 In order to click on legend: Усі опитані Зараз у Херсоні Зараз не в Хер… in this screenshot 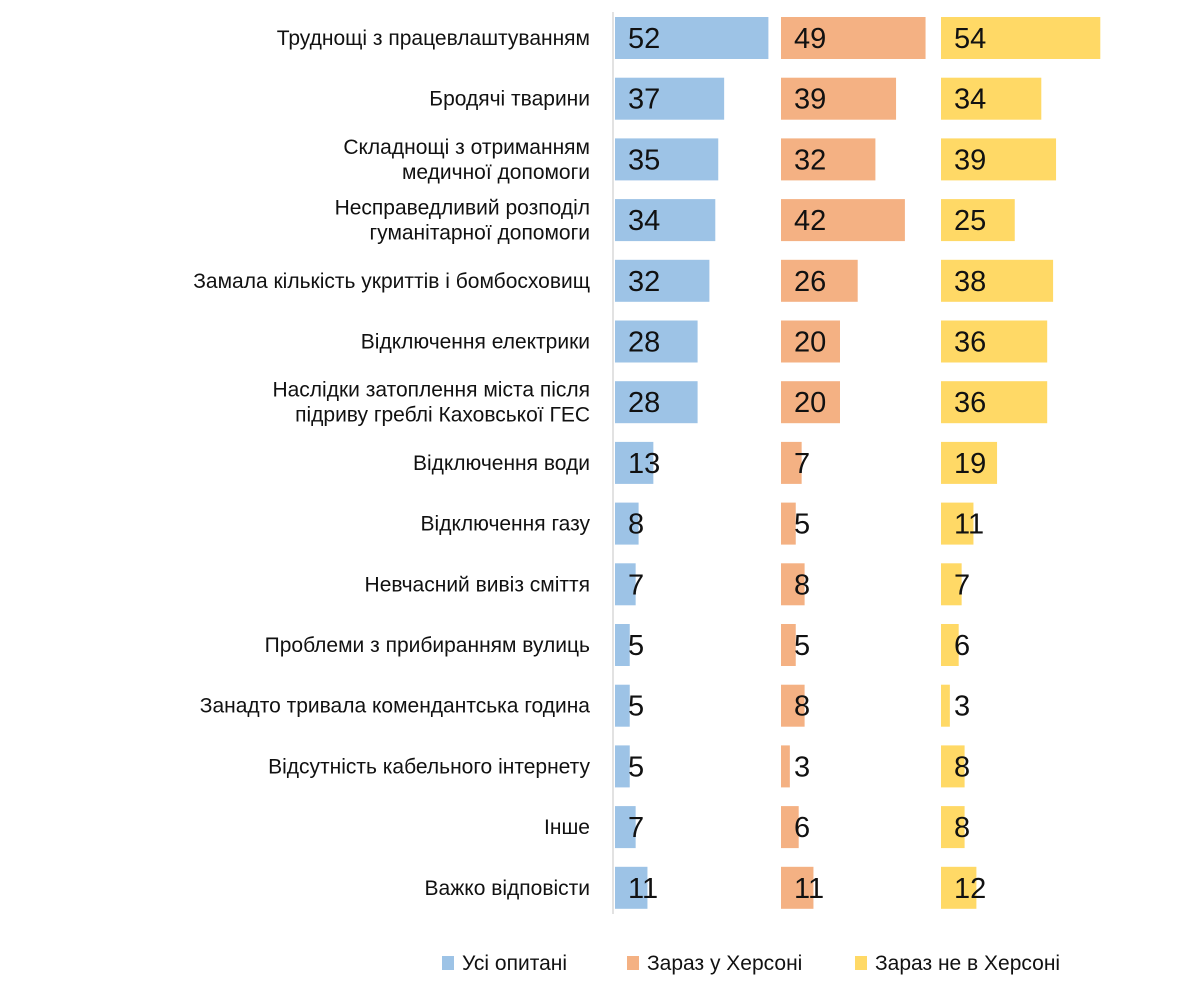, I will do `click(751, 963)`.